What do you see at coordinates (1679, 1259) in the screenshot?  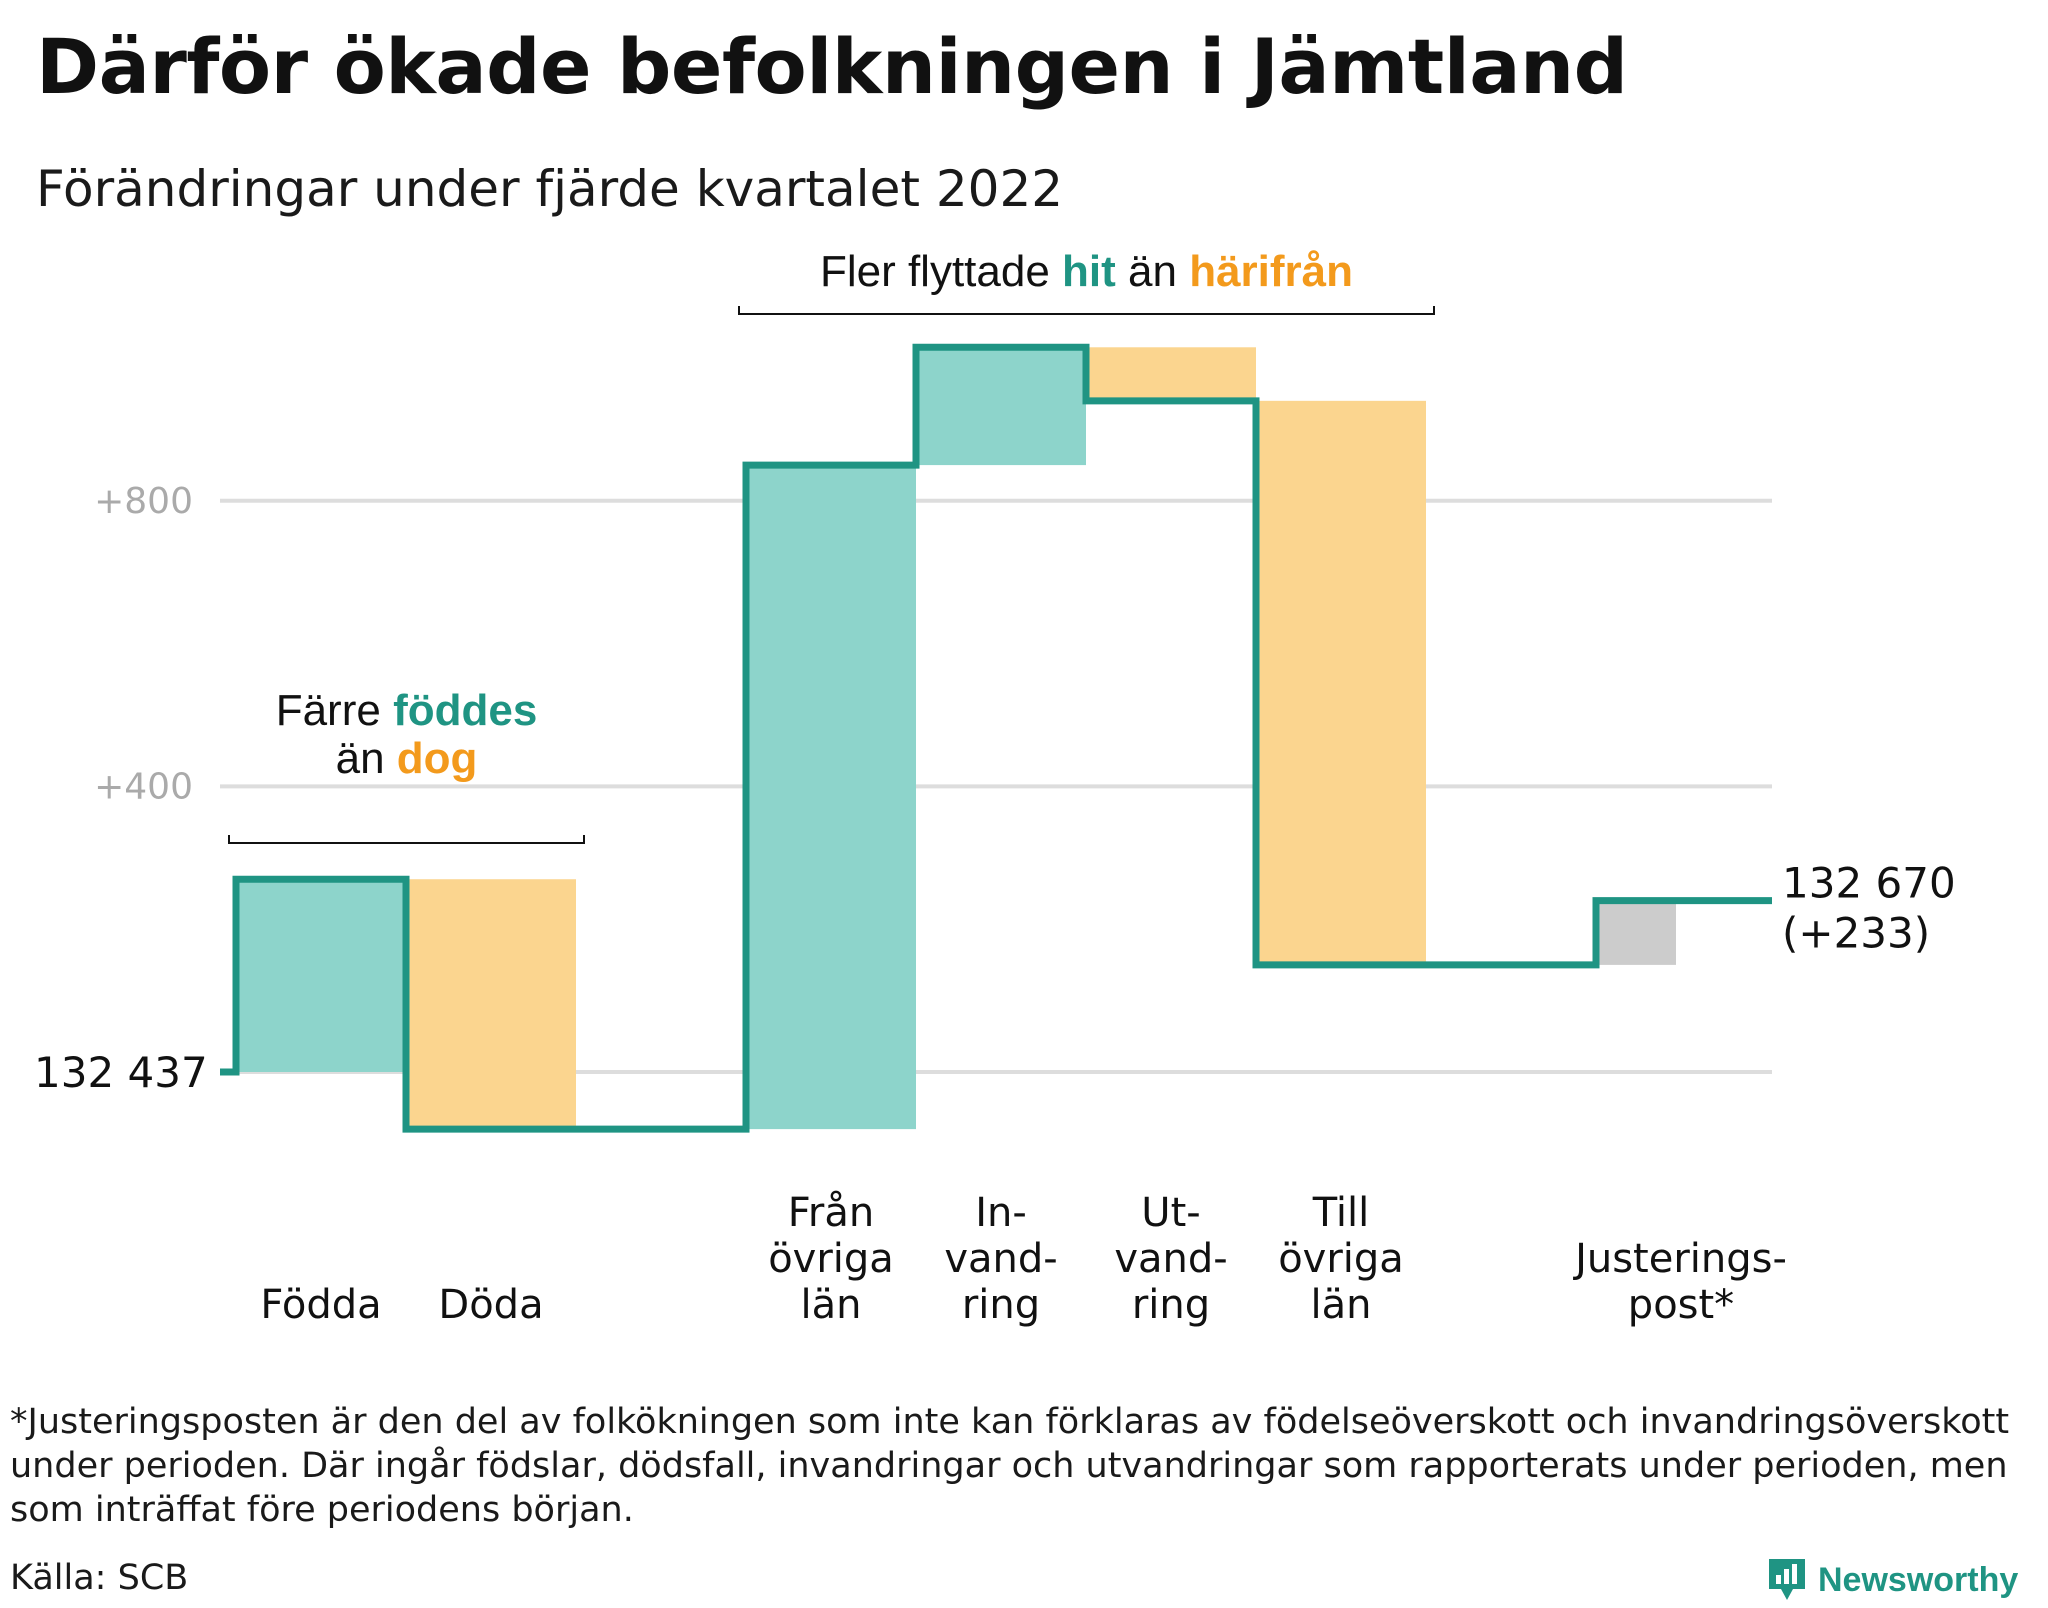 I see `category-label: Justerings-` at bounding box center [1679, 1259].